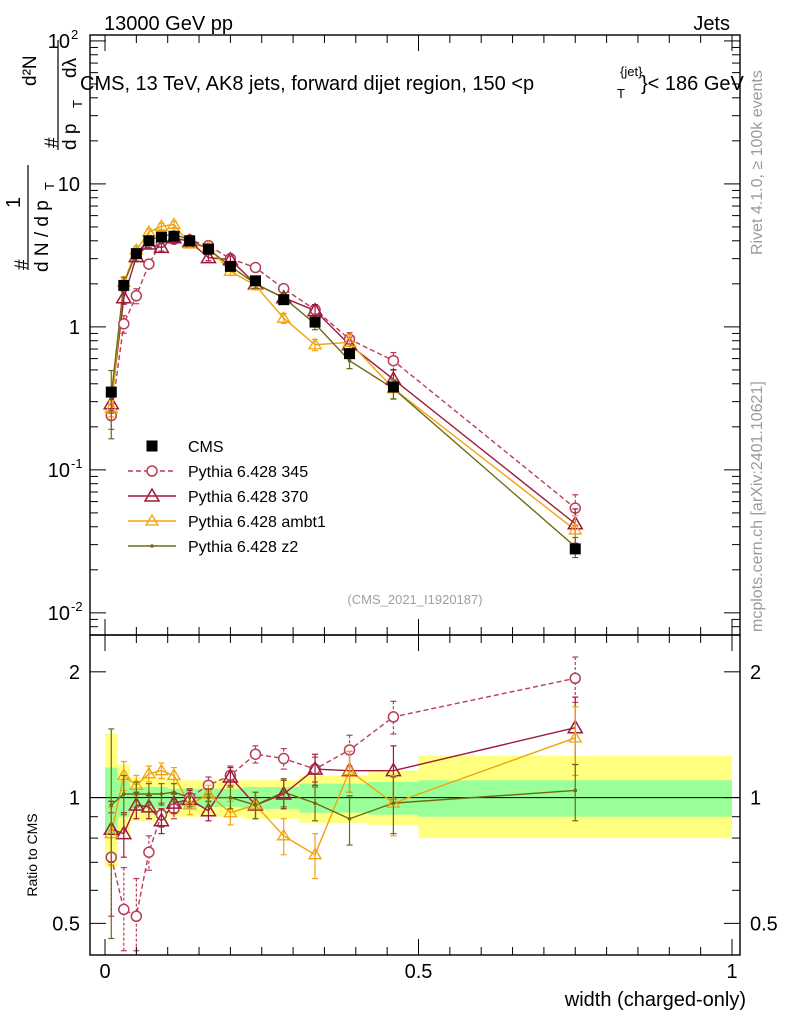  Describe the element at coordinates (161, 237) in the screenshot. I see `cms-point-p4` at that location.